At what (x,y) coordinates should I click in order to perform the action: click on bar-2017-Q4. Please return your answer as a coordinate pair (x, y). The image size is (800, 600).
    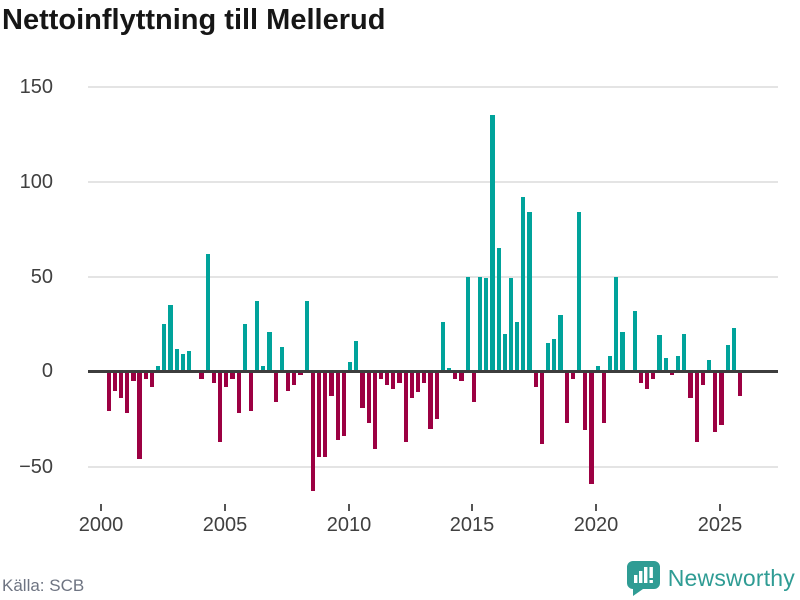
    Looking at the image, I should click on (542, 407).